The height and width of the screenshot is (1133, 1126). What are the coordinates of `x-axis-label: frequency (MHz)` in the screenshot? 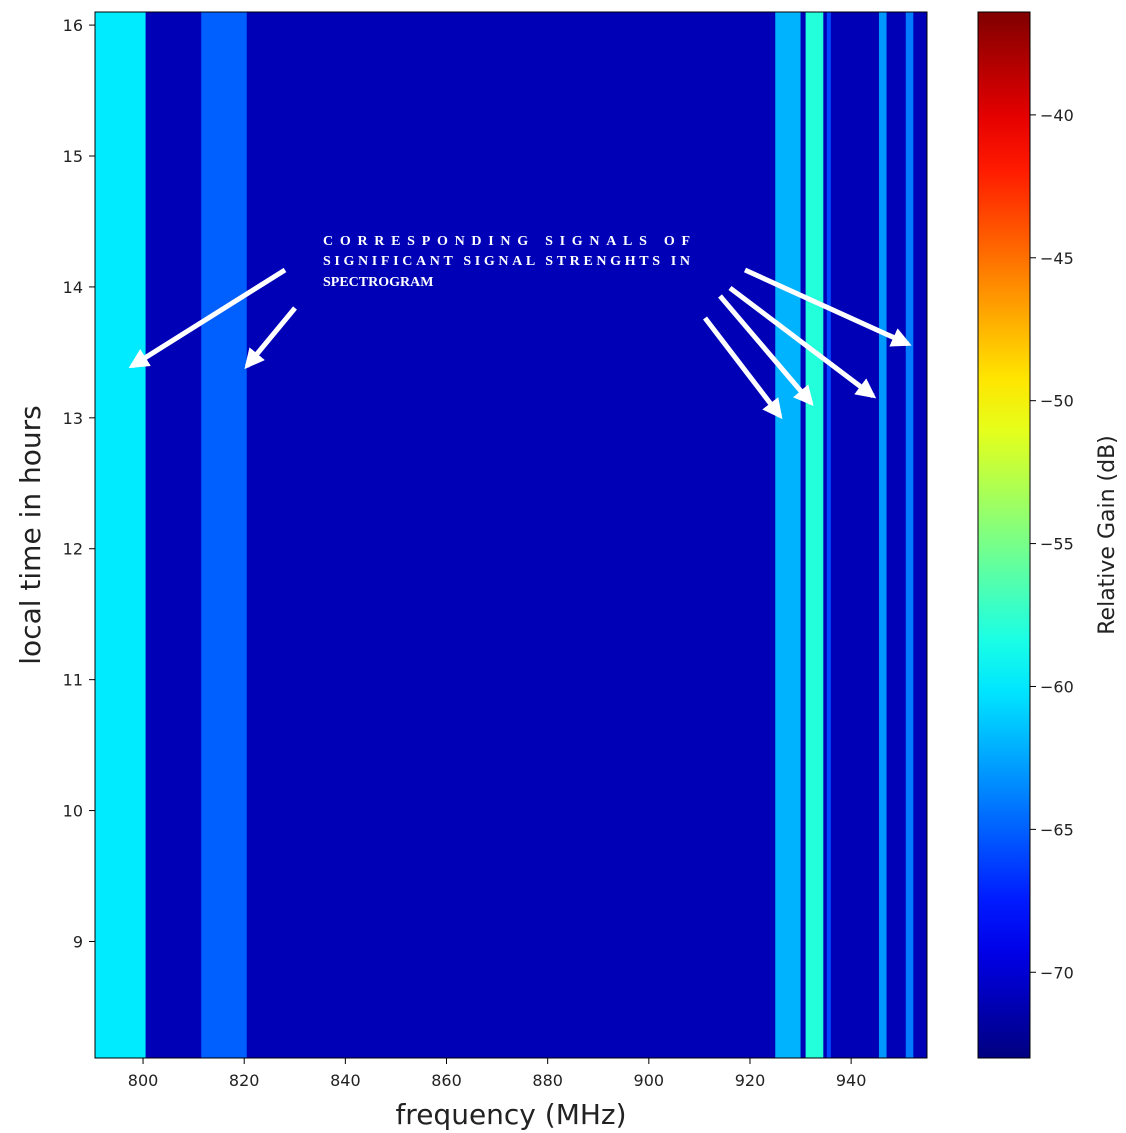 It's located at (510, 1114).